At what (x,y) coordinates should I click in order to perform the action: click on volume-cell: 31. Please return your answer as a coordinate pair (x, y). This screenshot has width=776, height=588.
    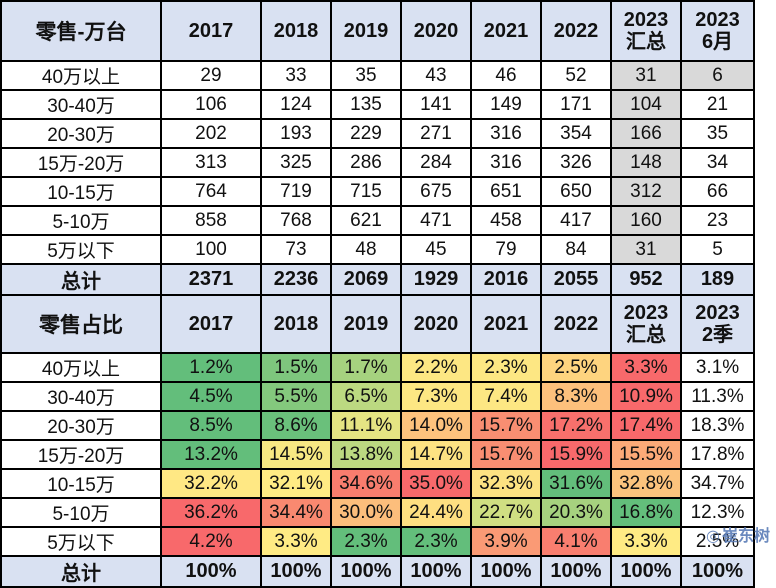
    Looking at the image, I should click on (646, 249).